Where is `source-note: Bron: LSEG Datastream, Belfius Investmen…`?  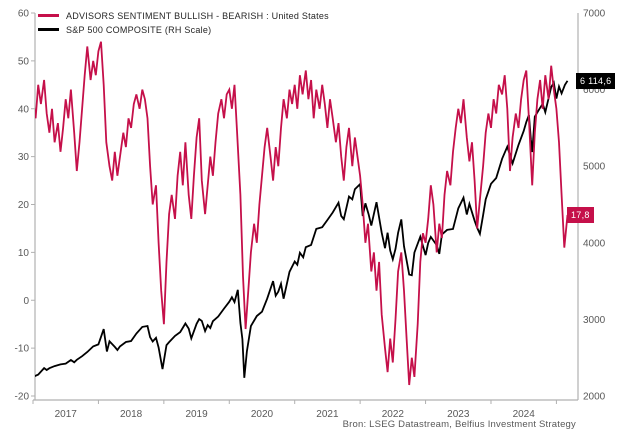
source-note: Bron: LSEG Datastream, Belfius Investmen… is located at coordinates (459, 424).